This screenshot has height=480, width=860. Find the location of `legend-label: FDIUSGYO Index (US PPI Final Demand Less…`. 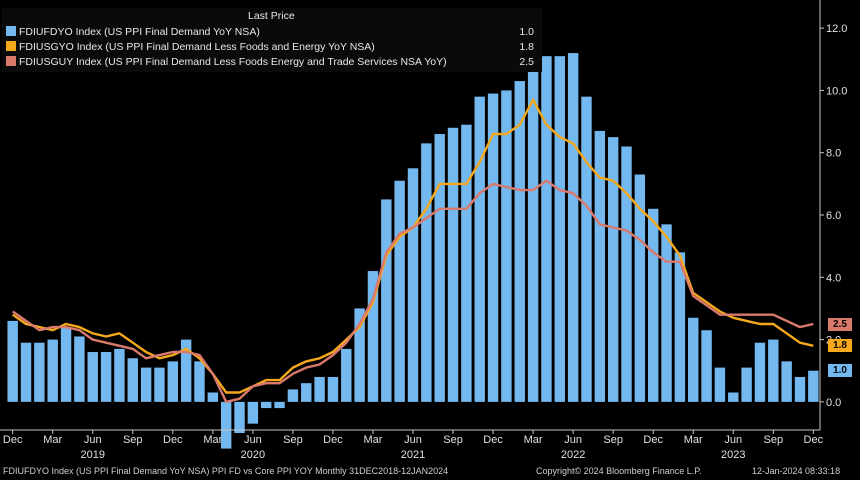

legend-label: FDIUSGYO Index (US PPI Final Demand Less… is located at coordinates (197, 47).